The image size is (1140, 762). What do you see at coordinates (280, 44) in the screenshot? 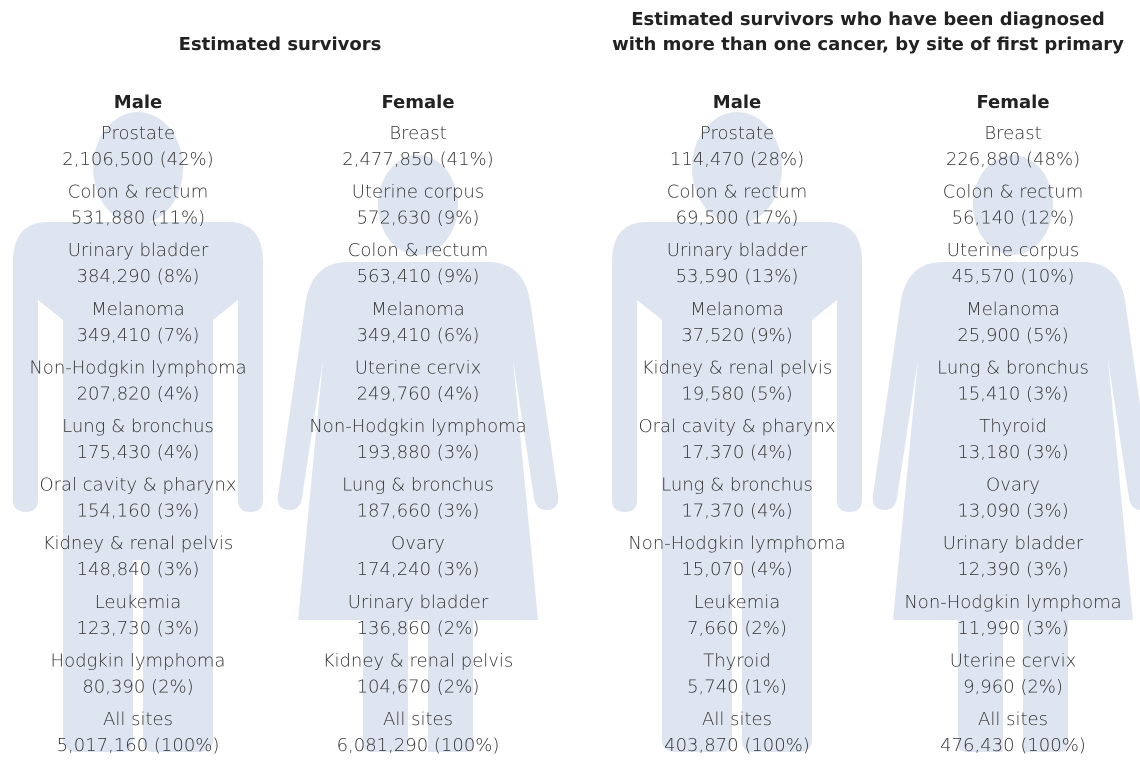
I see `panel-title: Estimated survivors` at bounding box center [280, 44].